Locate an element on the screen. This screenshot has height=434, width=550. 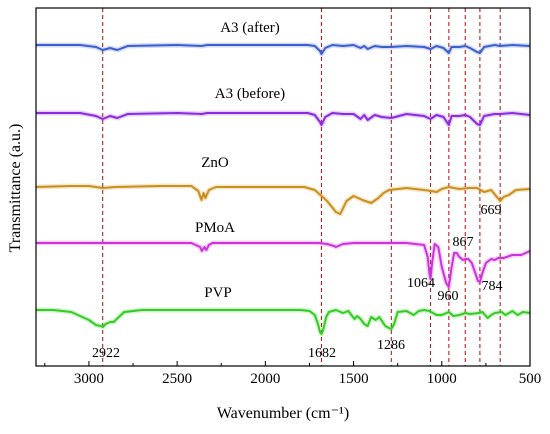
series-label-0: A3 (after) is located at coordinates (250, 28).